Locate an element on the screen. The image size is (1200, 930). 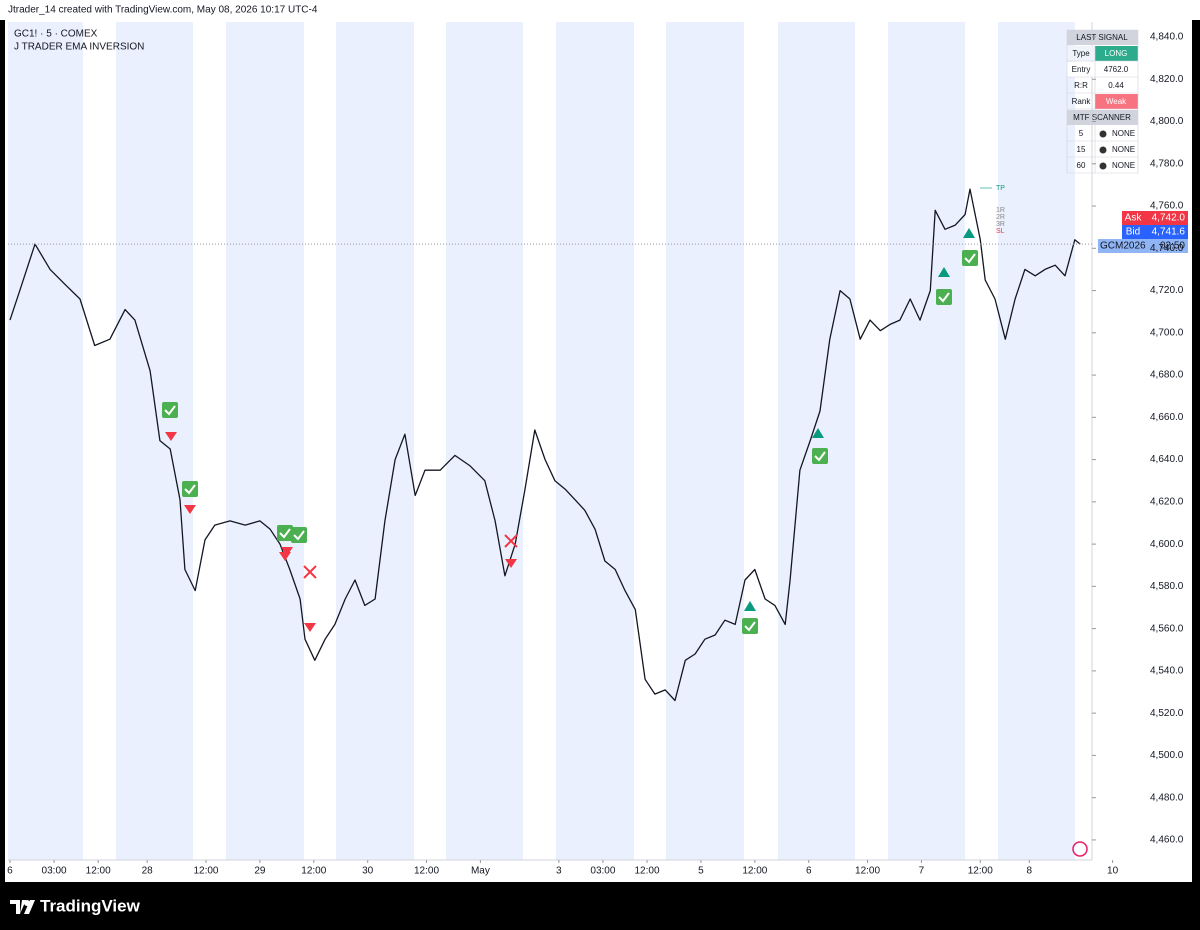
table-cell: 60 is located at coordinates (1081, 165).